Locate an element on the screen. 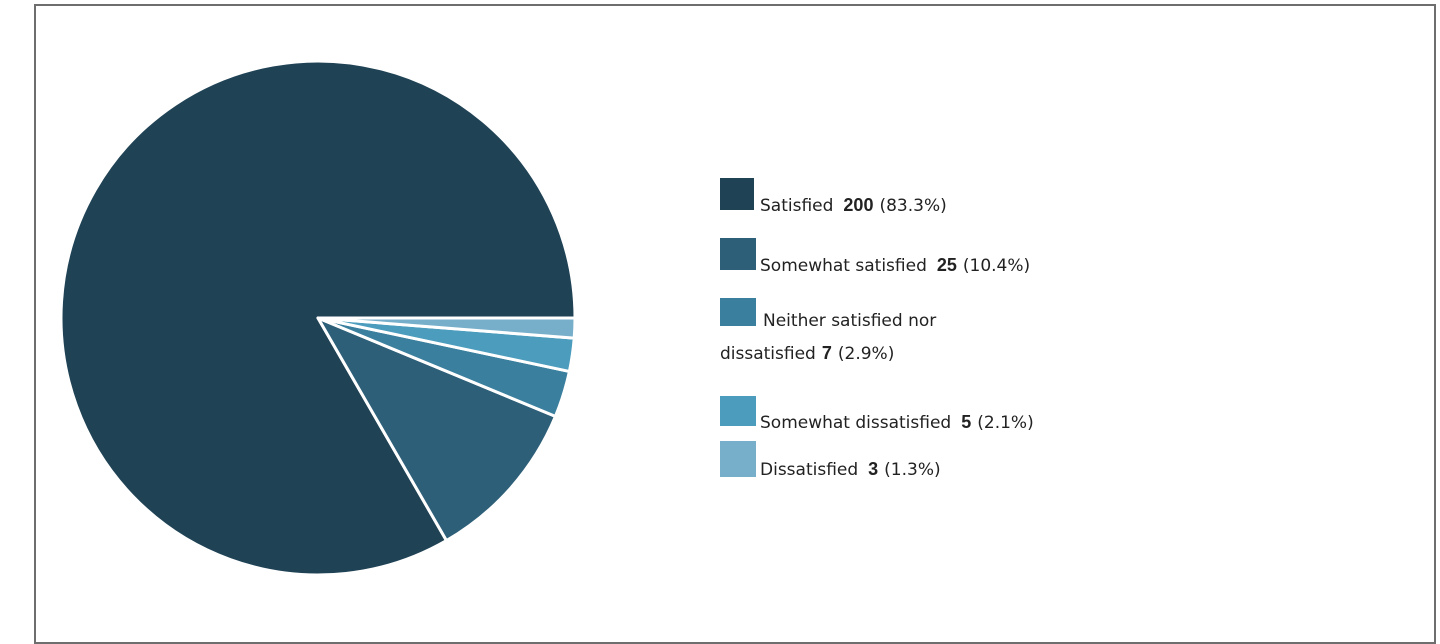 The height and width of the screenshot is (644, 1440). legend-swatch-somewhat-satisfied is located at coordinates (738, 254).